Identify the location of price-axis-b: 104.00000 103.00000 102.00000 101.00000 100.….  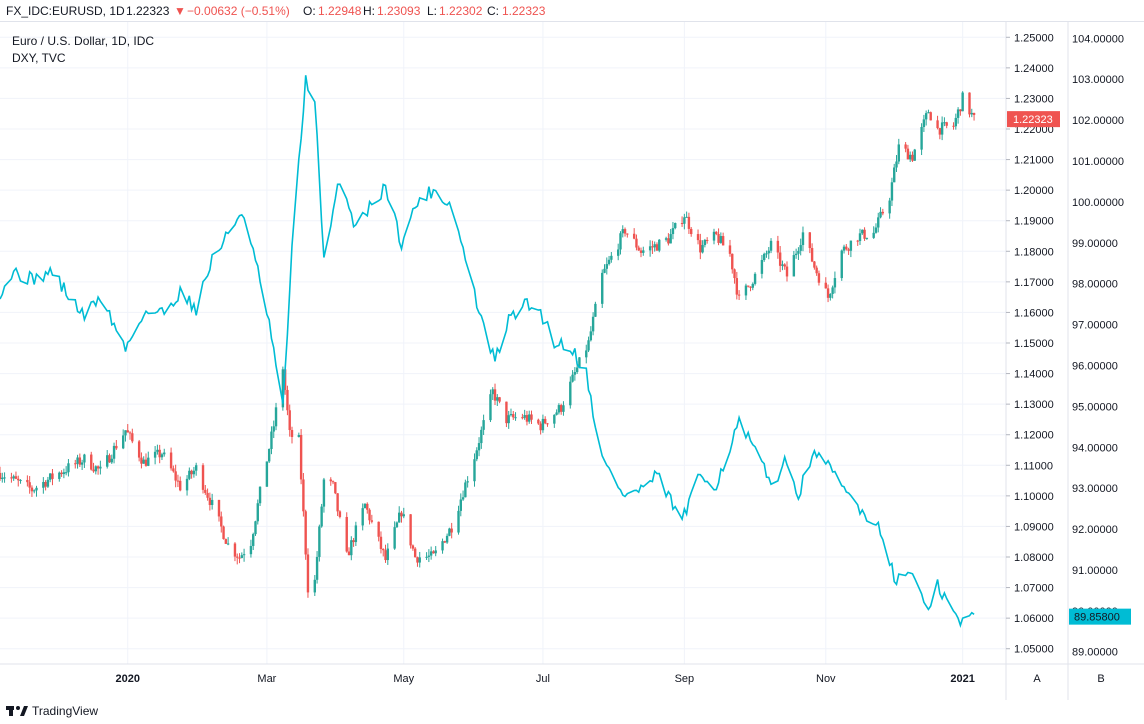
(1098, 345).